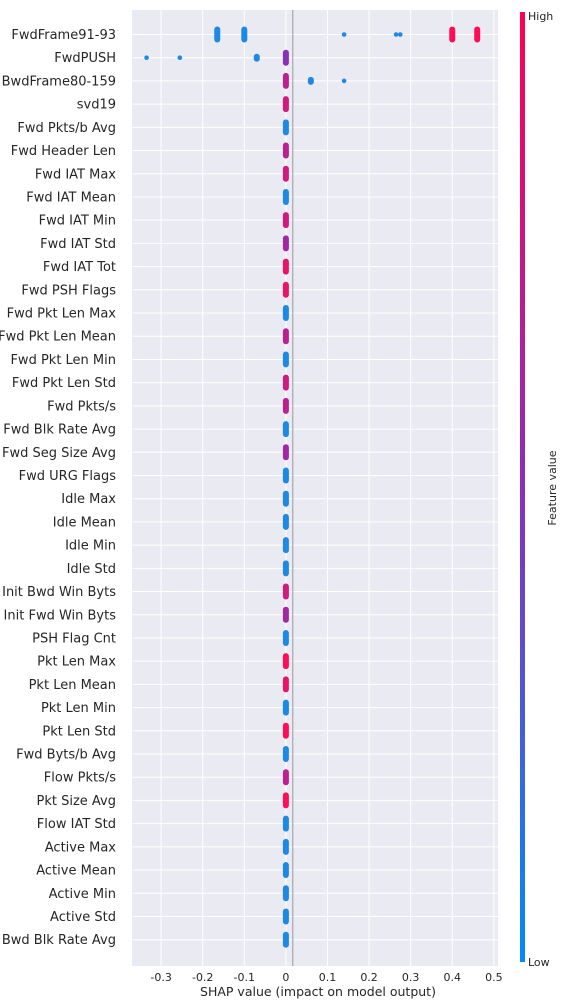 This screenshot has width=566, height=1005. I want to click on feature-label: Fwd Pkt Len Mean, so click(58, 337).